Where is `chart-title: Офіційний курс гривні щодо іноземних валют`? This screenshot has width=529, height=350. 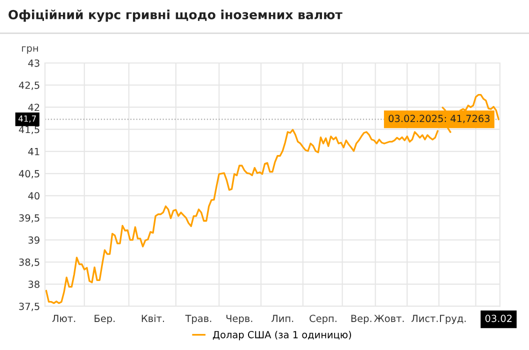 chart-title: Офіційний курс гривні щодо іноземних валют is located at coordinates (175, 16).